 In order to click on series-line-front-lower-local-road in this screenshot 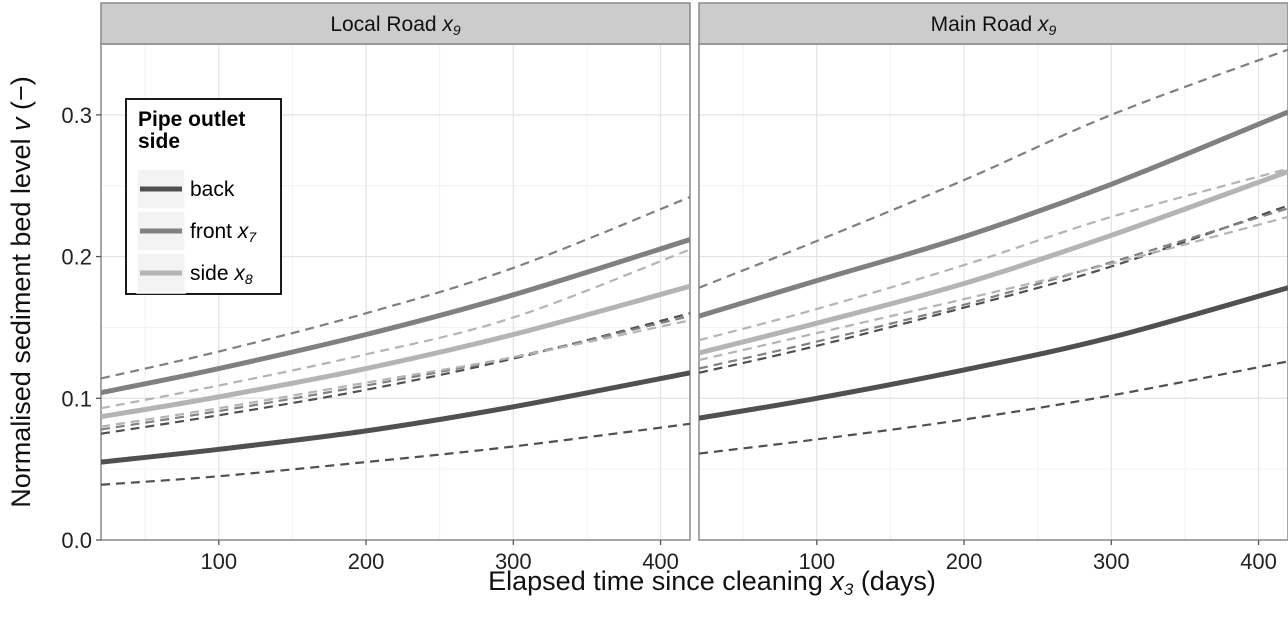, I will do `click(395, 373)`.